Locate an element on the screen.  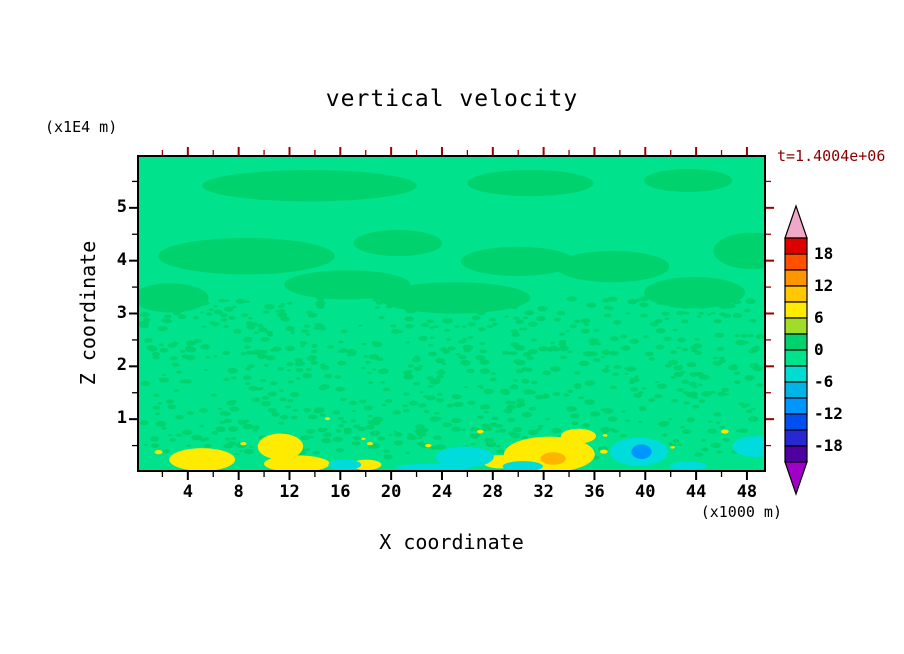
colorbar-tick-label: -6 is located at coordinates (824, 381).